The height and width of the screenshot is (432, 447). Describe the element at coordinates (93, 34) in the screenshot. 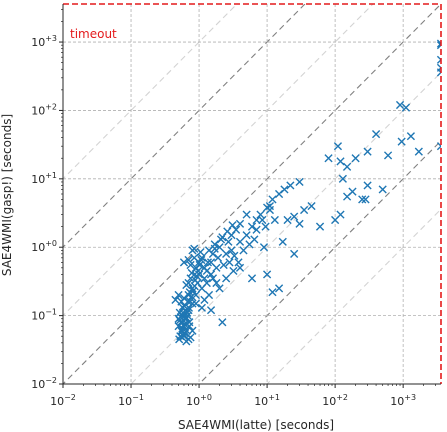

I see `timeout-label: timeout` at that location.